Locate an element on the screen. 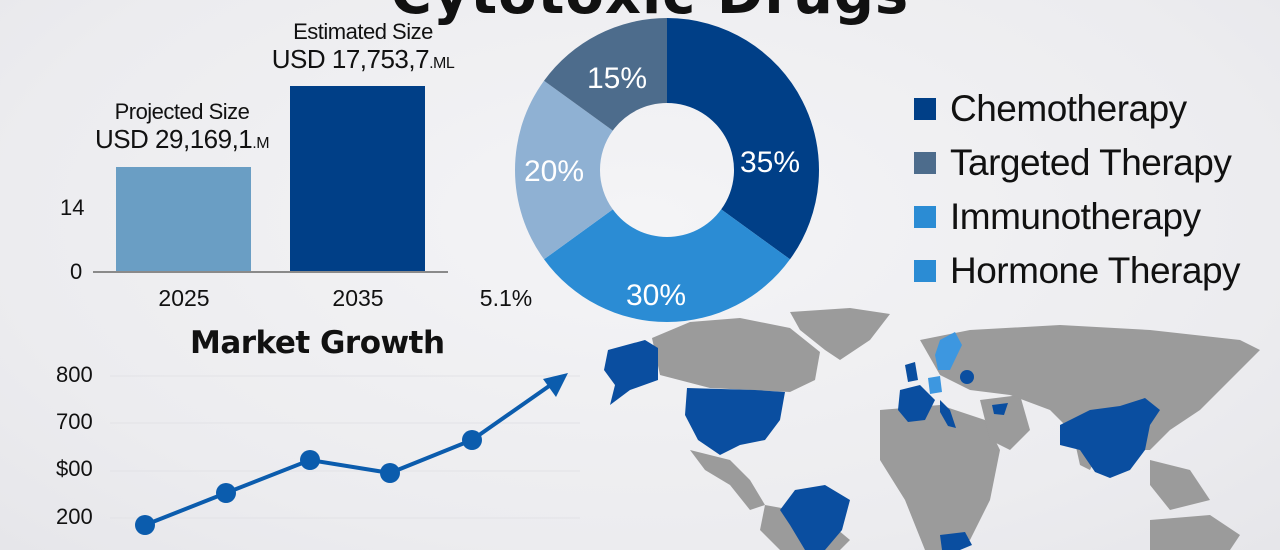 The height and width of the screenshot is (550, 1280). y-tick-14: 14 is located at coordinates (72, 207).